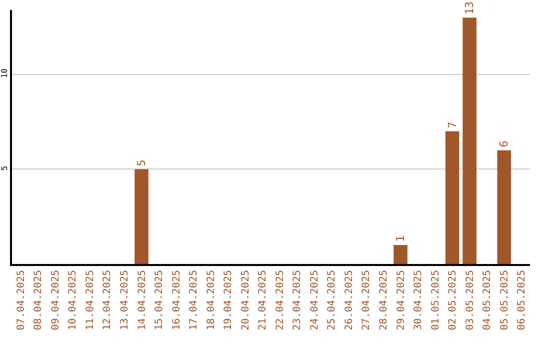 The height and width of the screenshot is (340, 540). Describe the element at coordinates (298, 300) in the screenshot. I see `x-tick-label: 23.04.2025` at that location.